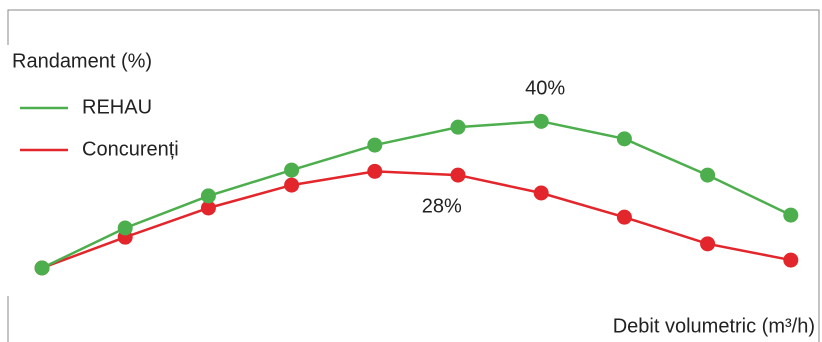  I want to click on data-label: 28%, so click(442, 207).